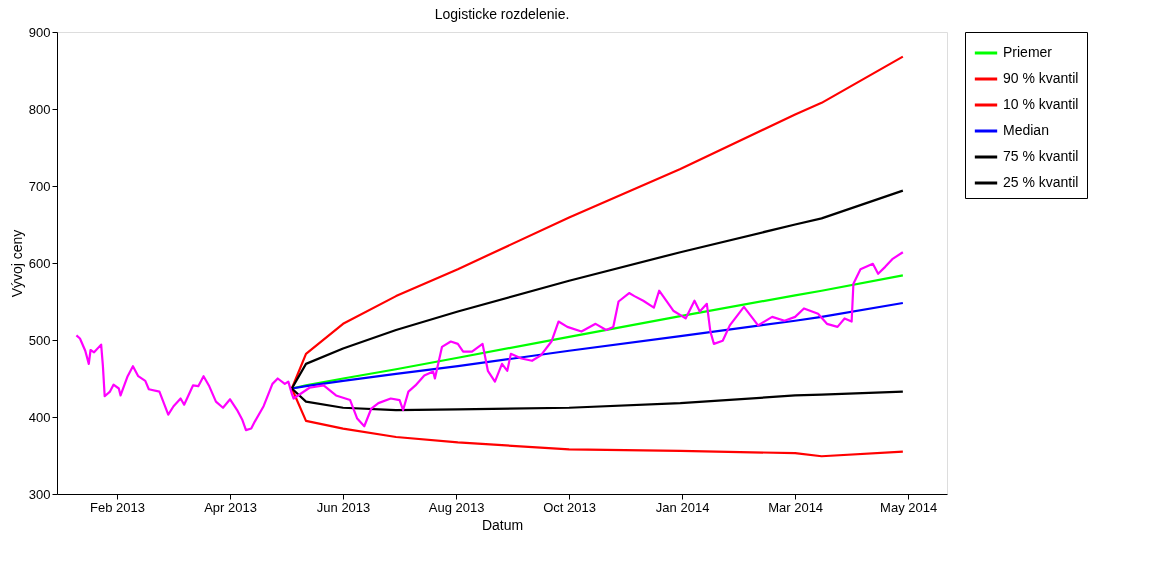 Image resolution: width=1164 pixels, height=571 pixels. Describe the element at coordinates (39, 494) in the screenshot. I see `y-tick-label: 300` at that location.